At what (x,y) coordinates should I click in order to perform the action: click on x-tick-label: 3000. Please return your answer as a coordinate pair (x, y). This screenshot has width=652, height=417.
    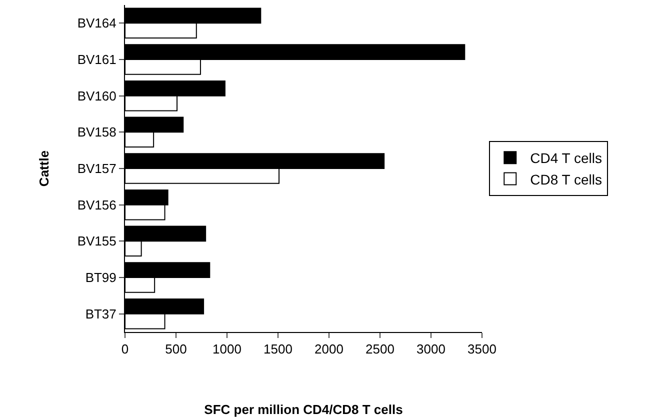
    Looking at the image, I should click on (431, 349).